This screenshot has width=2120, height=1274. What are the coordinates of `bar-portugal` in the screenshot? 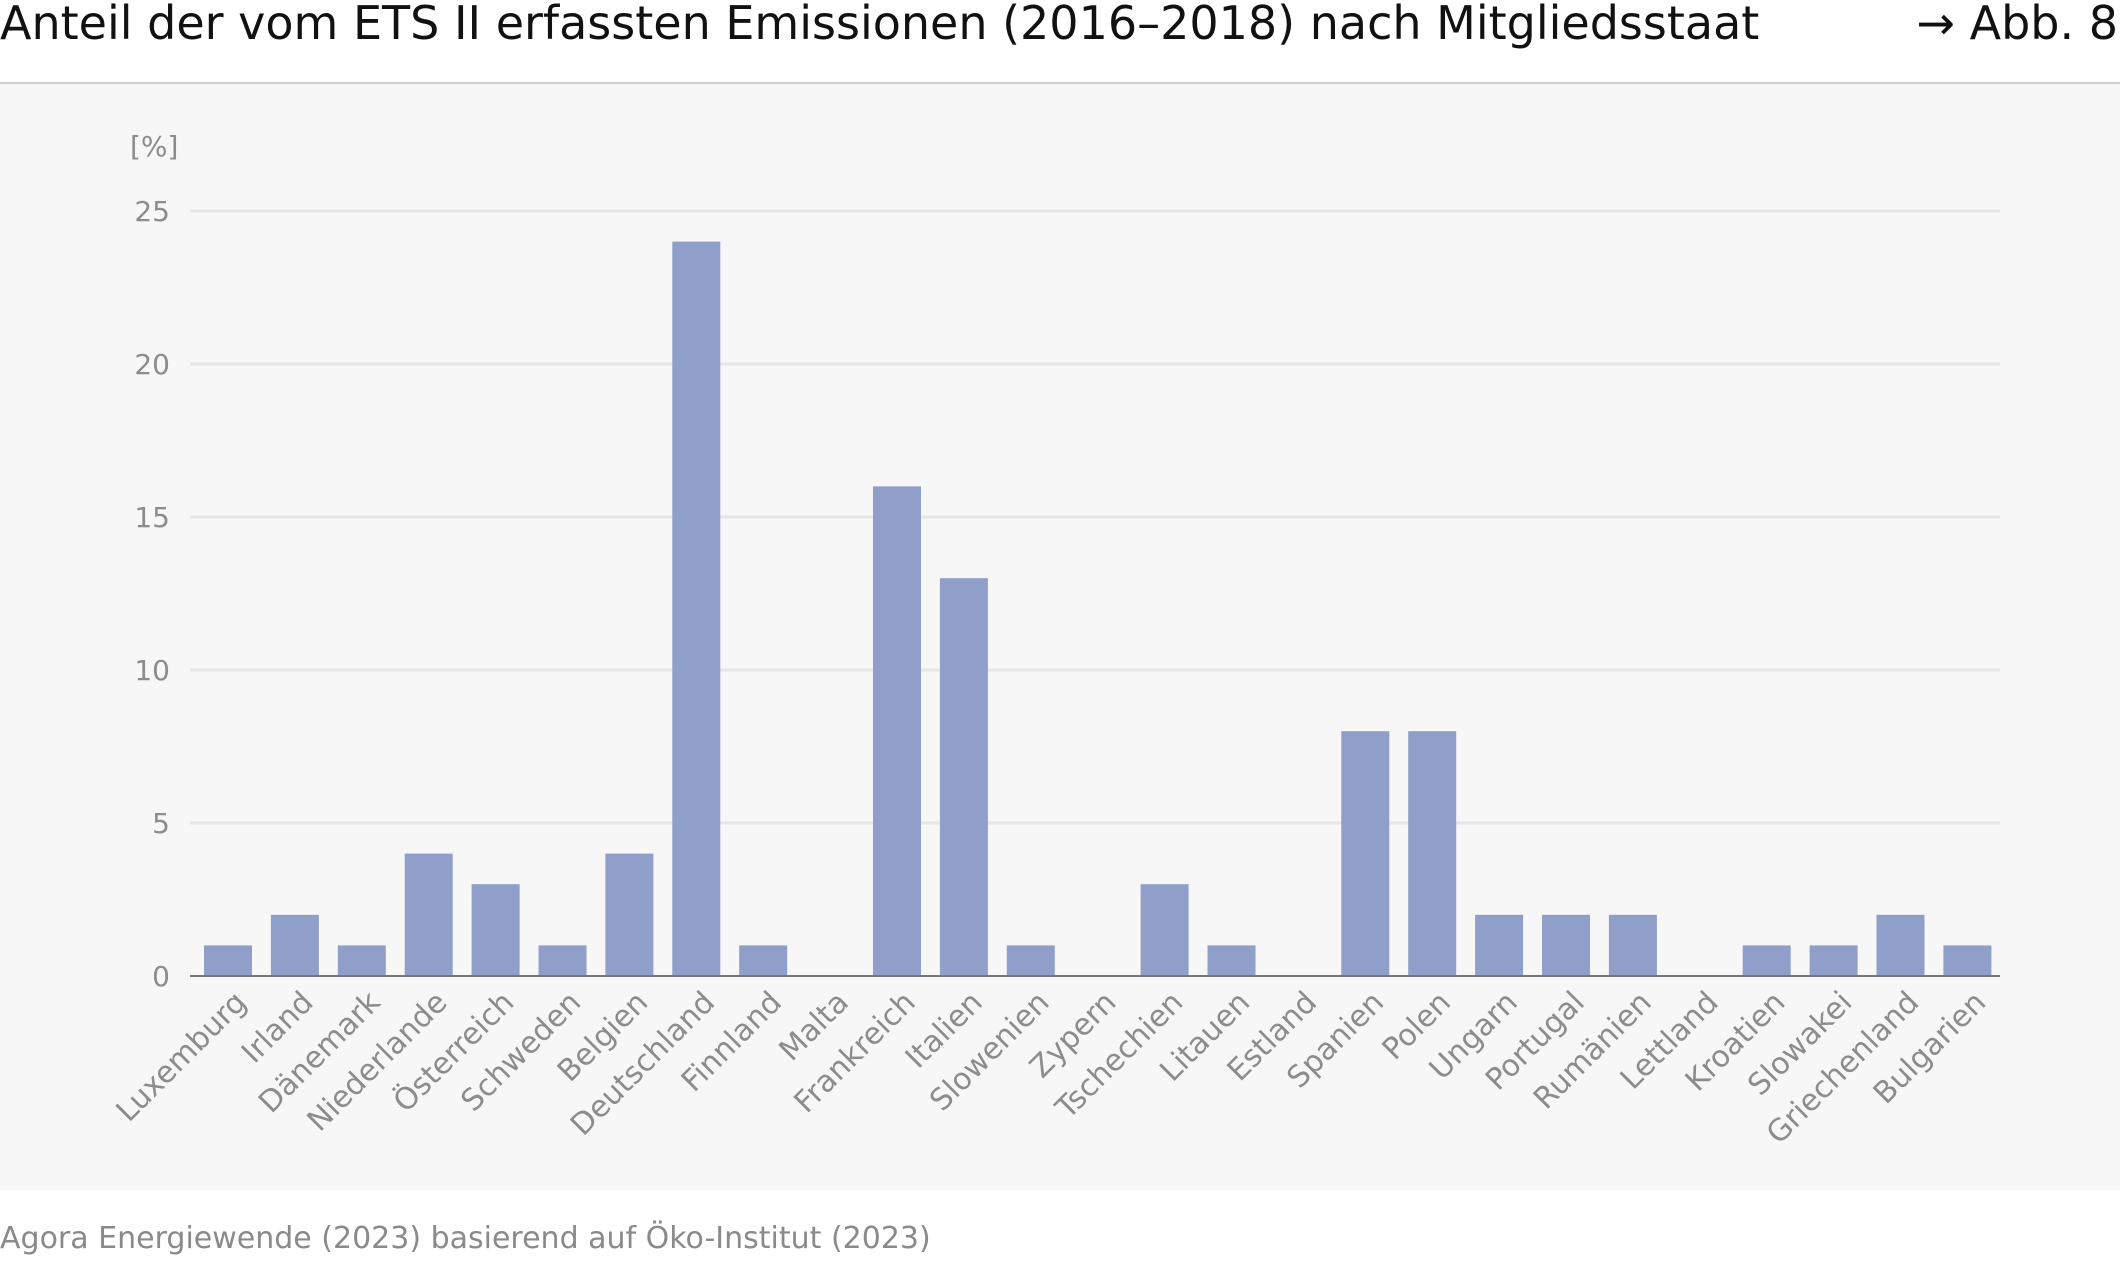 It's located at (1566, 945).